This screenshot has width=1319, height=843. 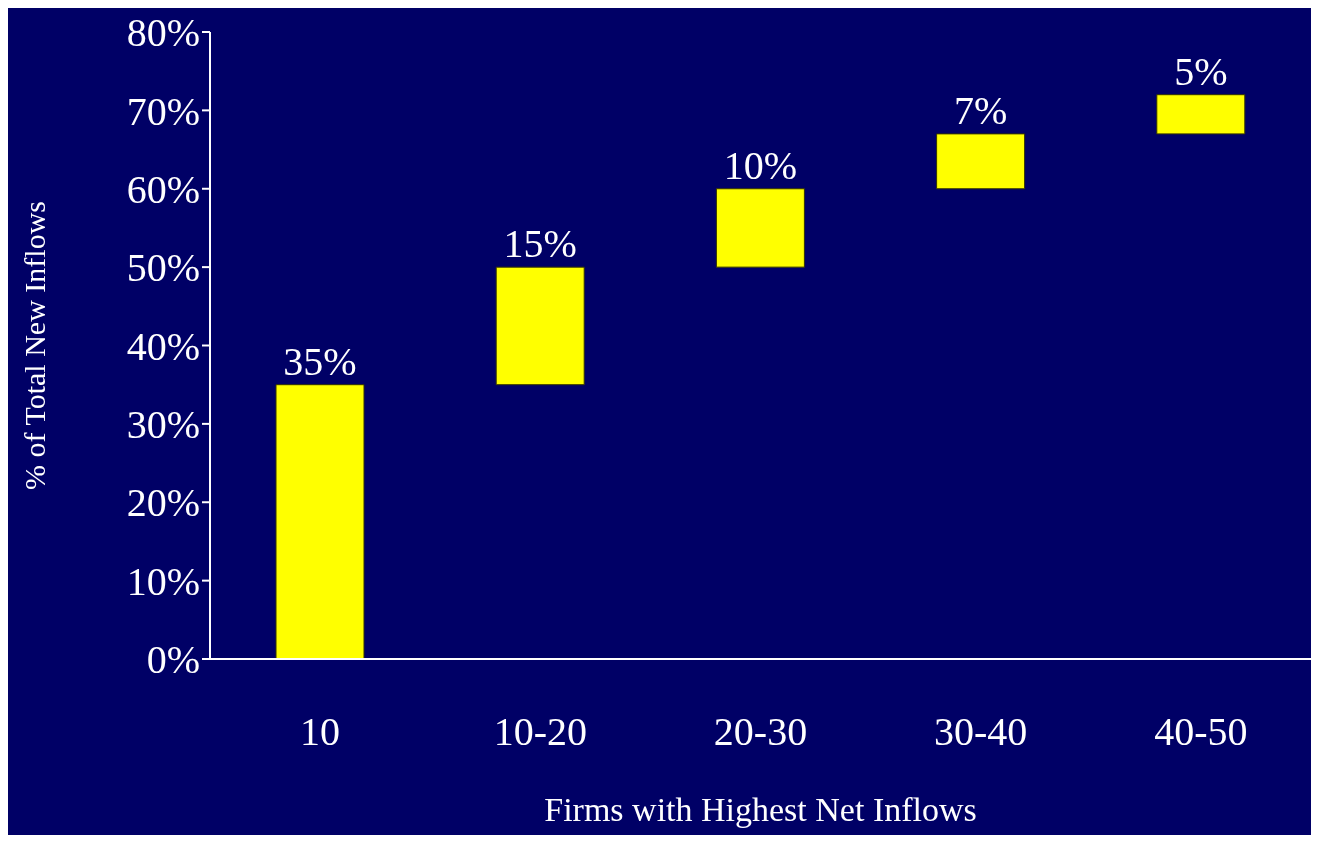 I want to click on y-tick-label: 30%, so click(x=163, y=425).